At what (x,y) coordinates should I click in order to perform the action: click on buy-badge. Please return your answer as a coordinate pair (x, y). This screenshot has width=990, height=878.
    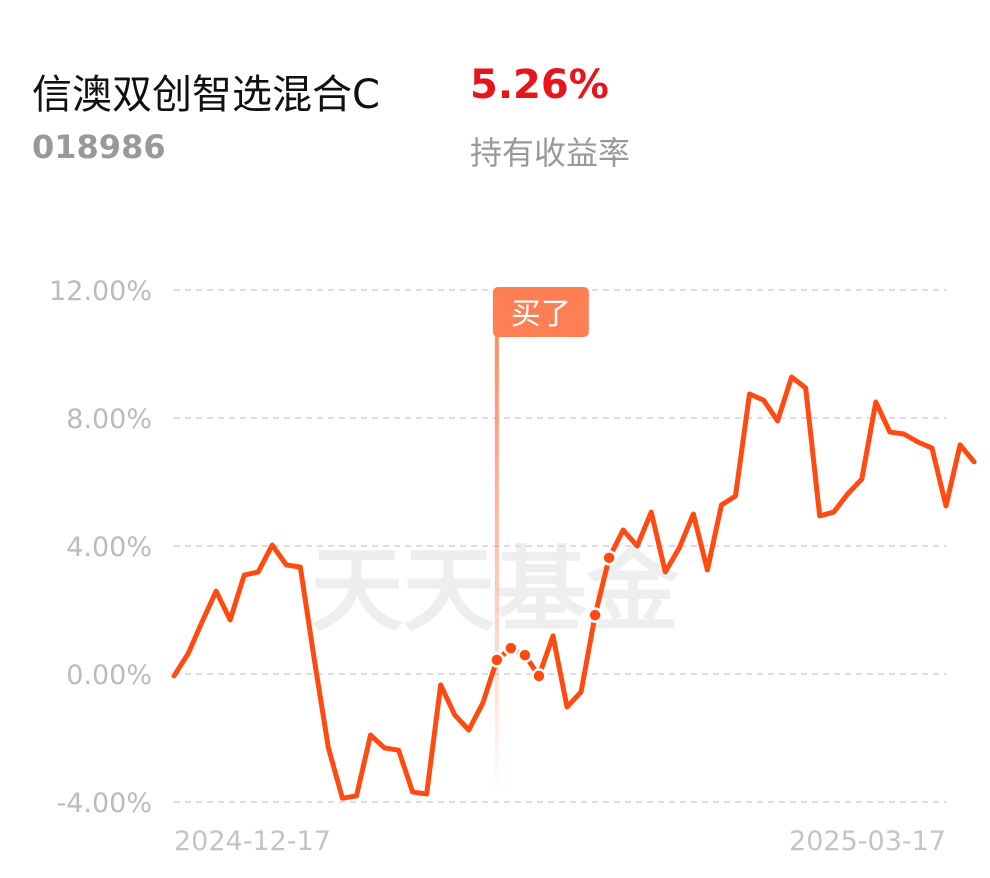
    Looking at the image, I should click on (540, 312).